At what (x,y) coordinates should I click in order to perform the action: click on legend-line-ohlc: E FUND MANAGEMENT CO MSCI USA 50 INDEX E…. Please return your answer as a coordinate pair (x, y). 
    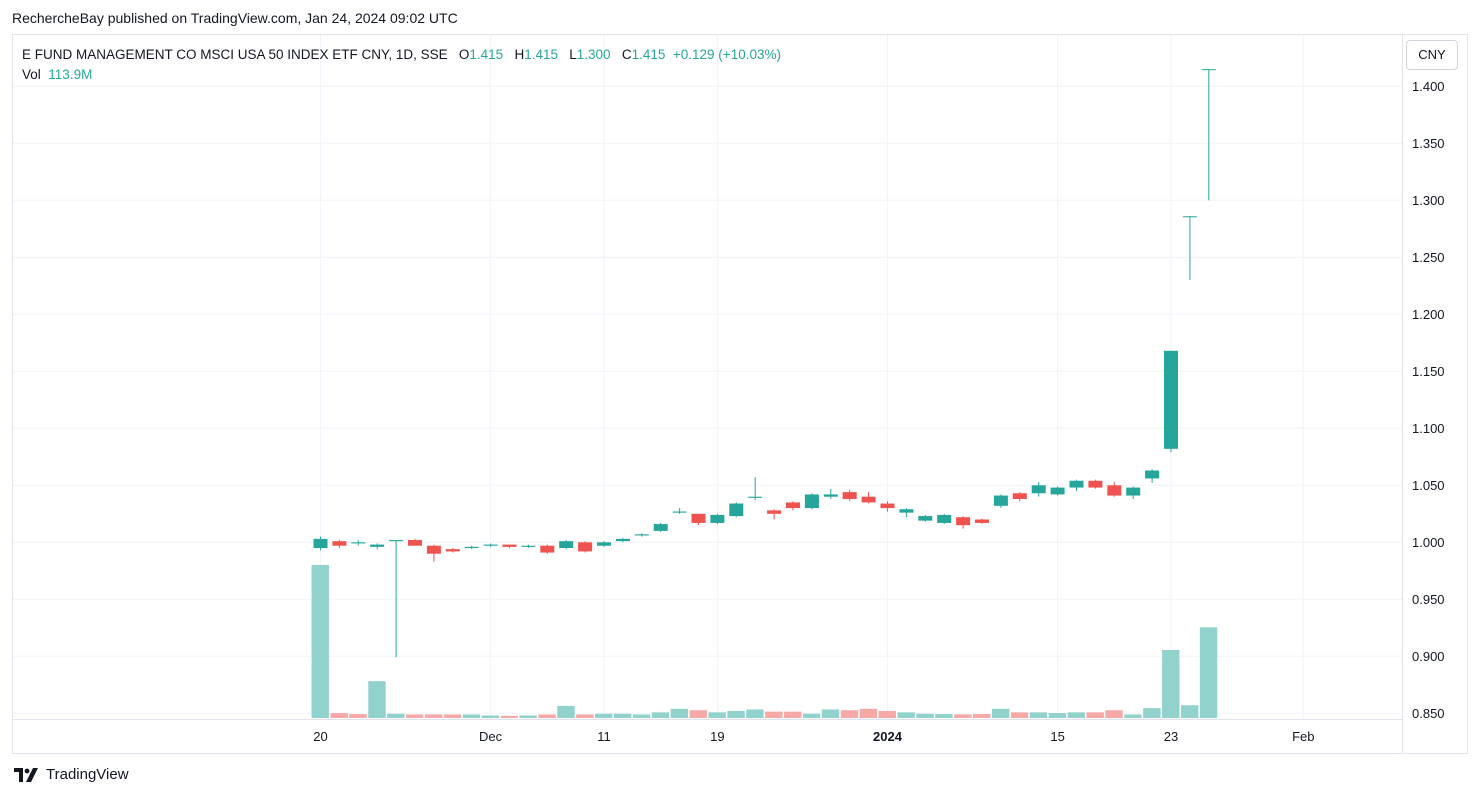
    Looking at the image, I should click on (401, 55).